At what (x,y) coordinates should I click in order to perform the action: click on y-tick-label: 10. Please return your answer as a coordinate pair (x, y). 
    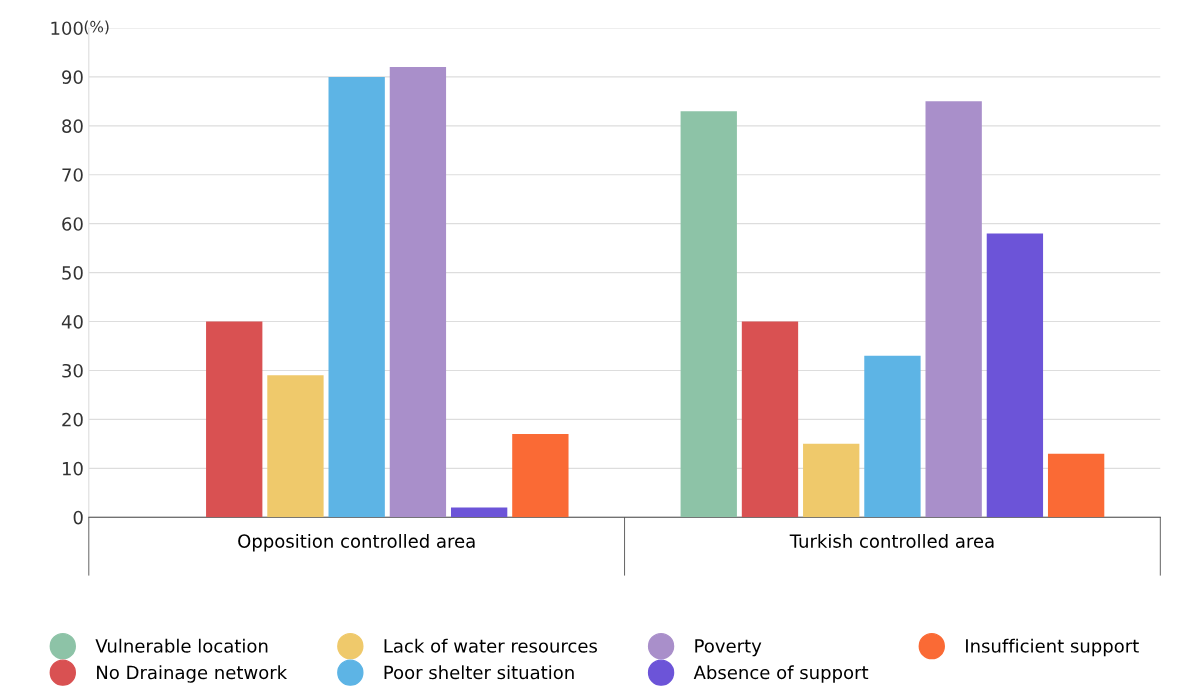
    Looking at the image, I should click on (72, 468).